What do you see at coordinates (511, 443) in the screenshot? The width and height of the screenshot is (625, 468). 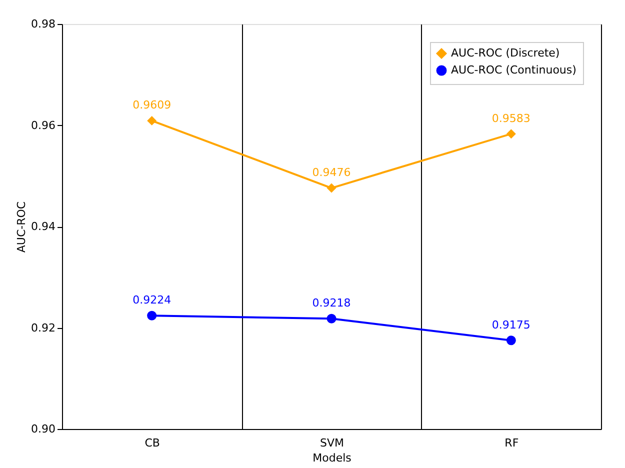 I see `x-tick-label: RF` at bounding box center [511, 443].